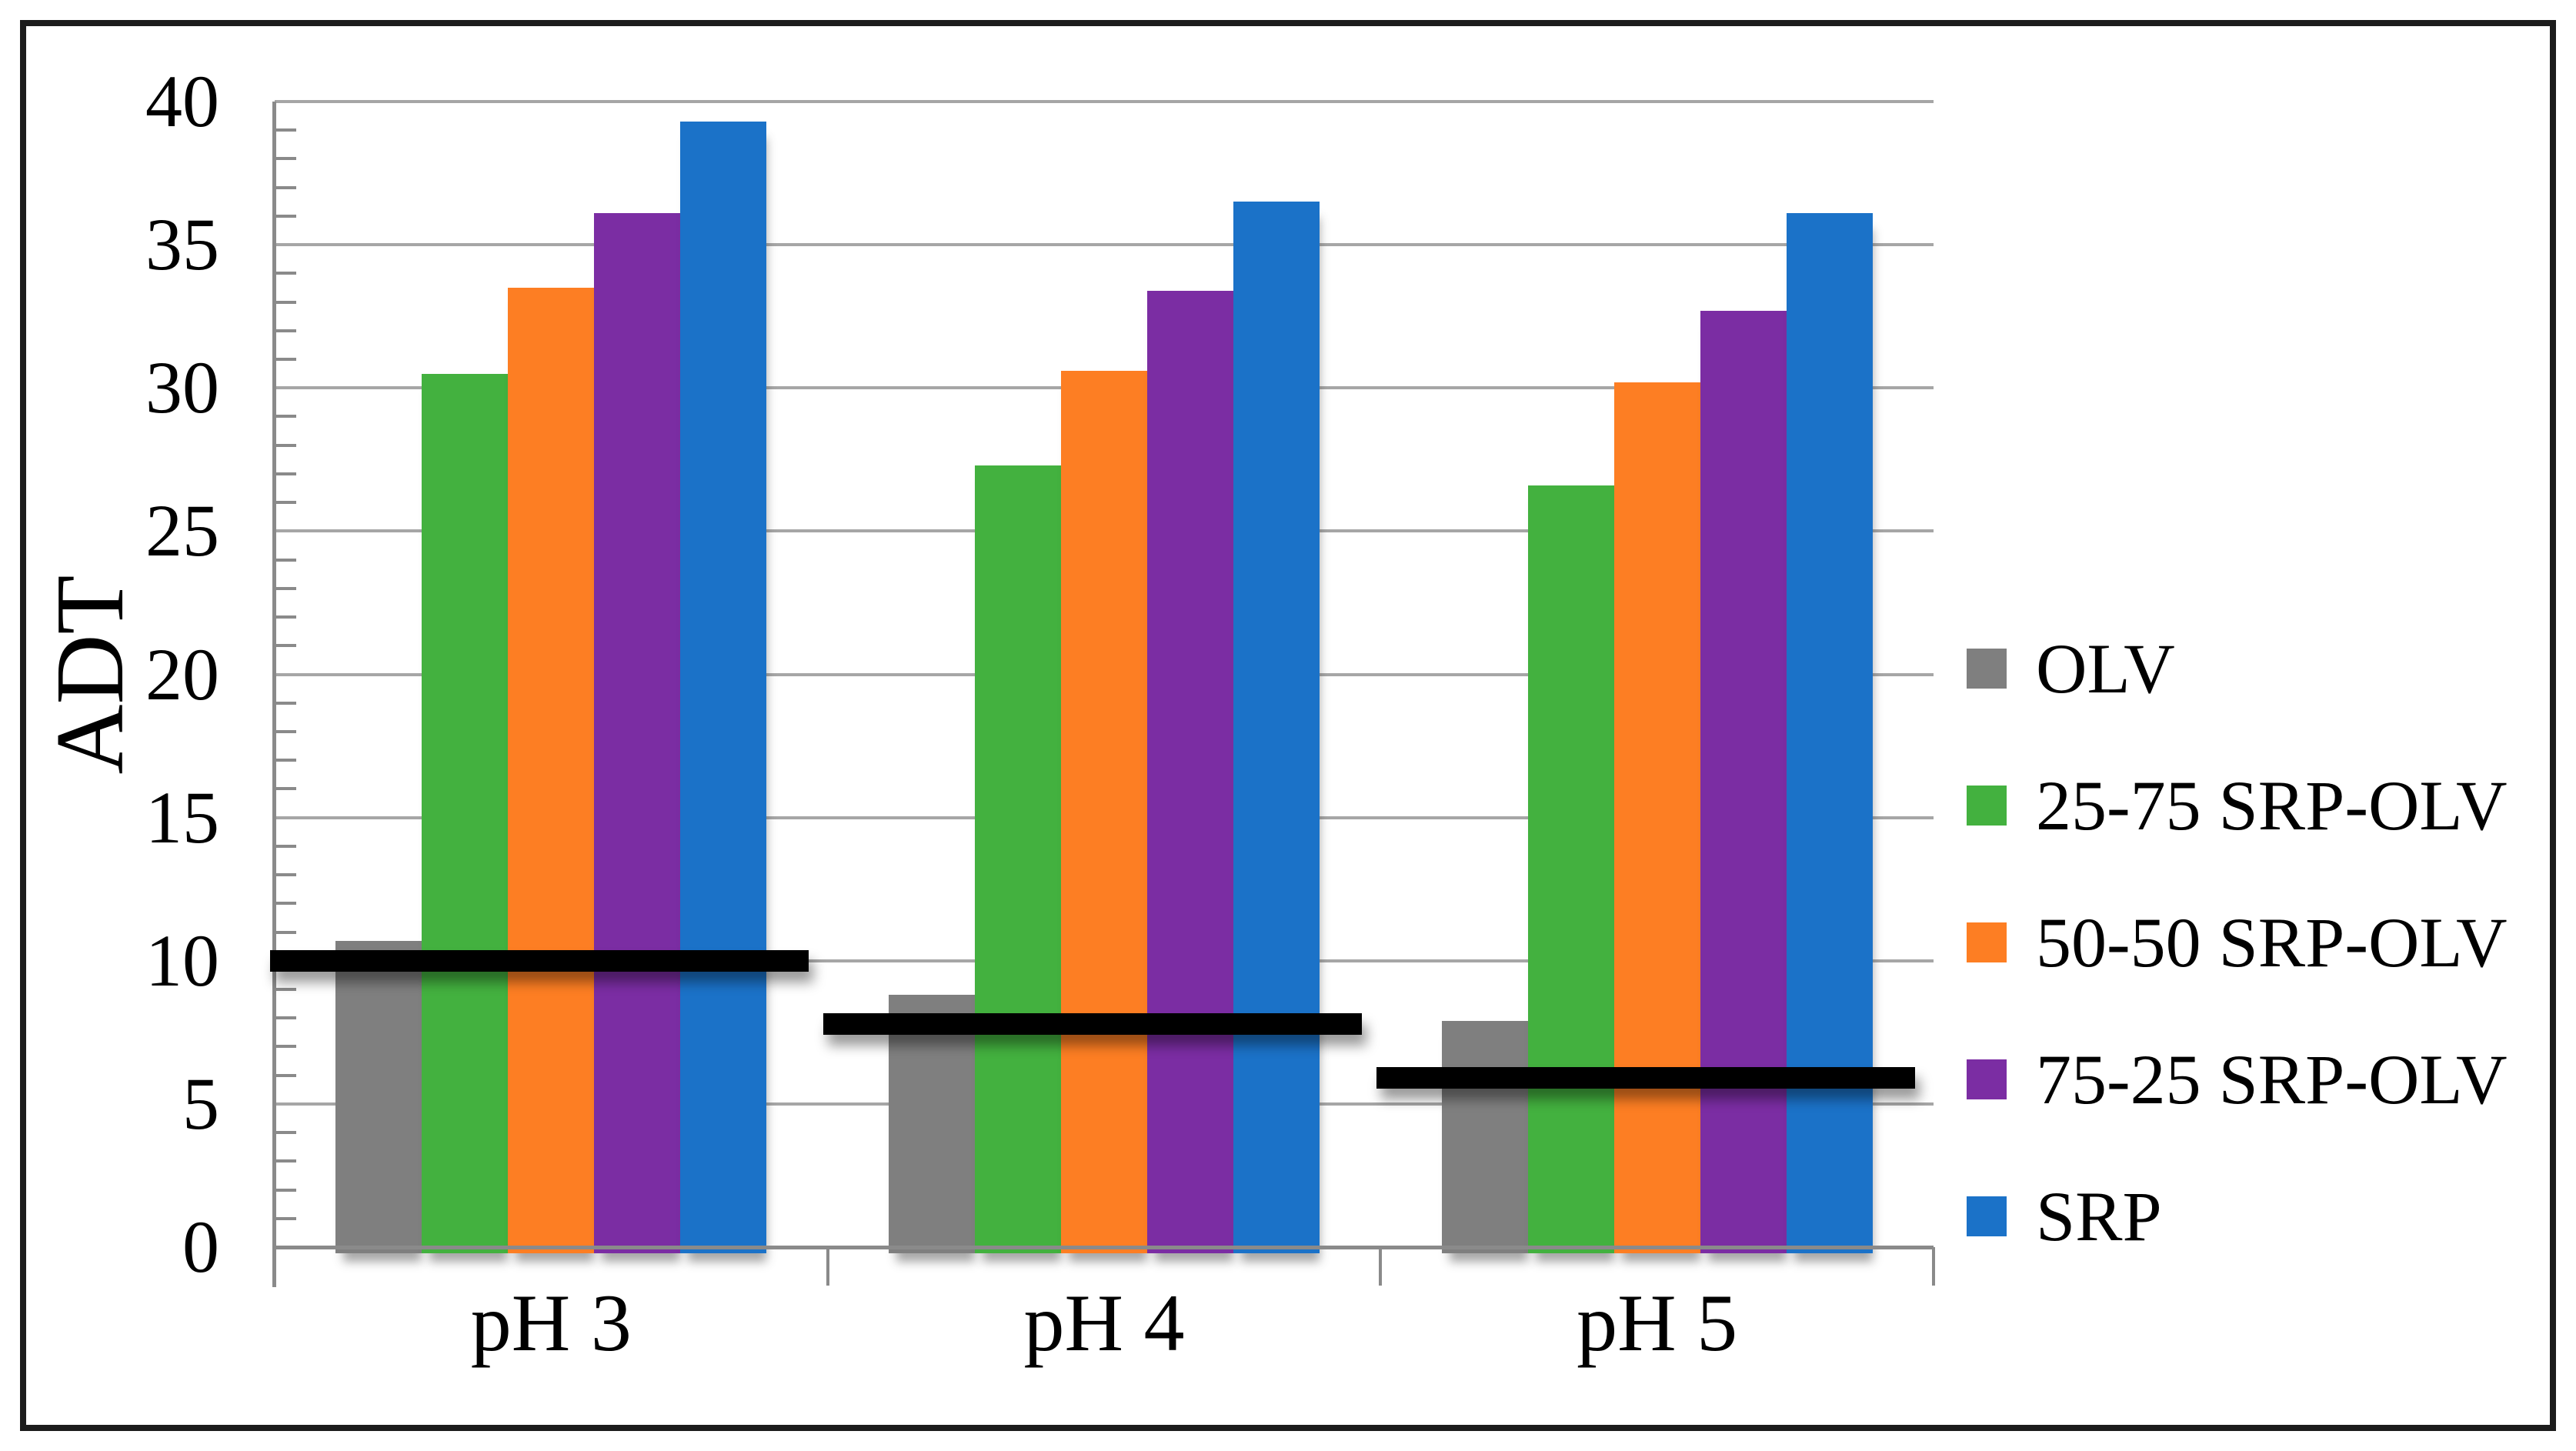  Describe the element at coordinates (1018, 859) in the screenshot. I see `bar-pH4-25-75-SRP-OLV` at that location.